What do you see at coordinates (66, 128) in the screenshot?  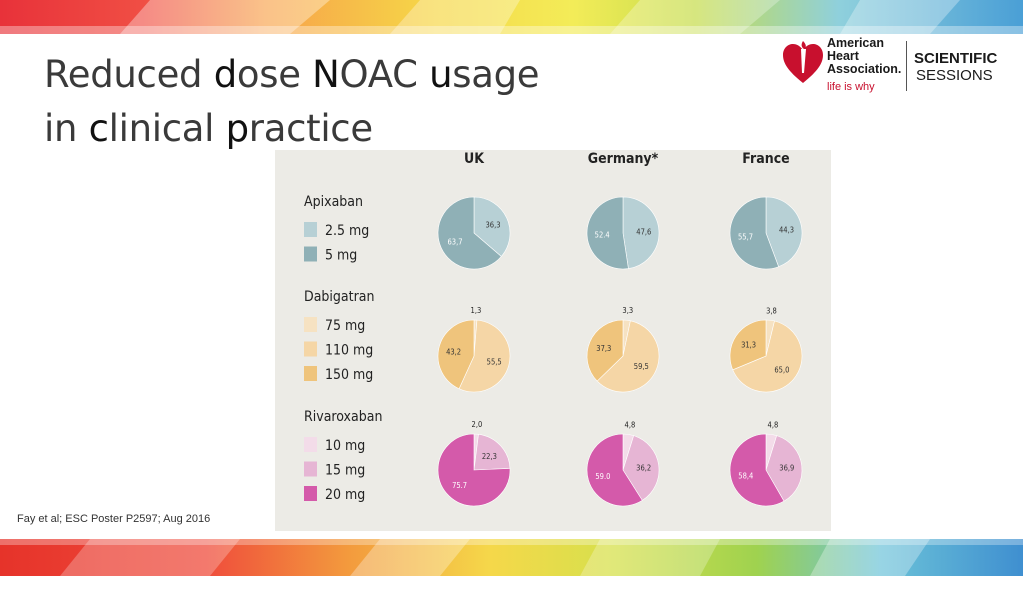 I see `title-line-2-part: in` at bounding box center [66, 128].